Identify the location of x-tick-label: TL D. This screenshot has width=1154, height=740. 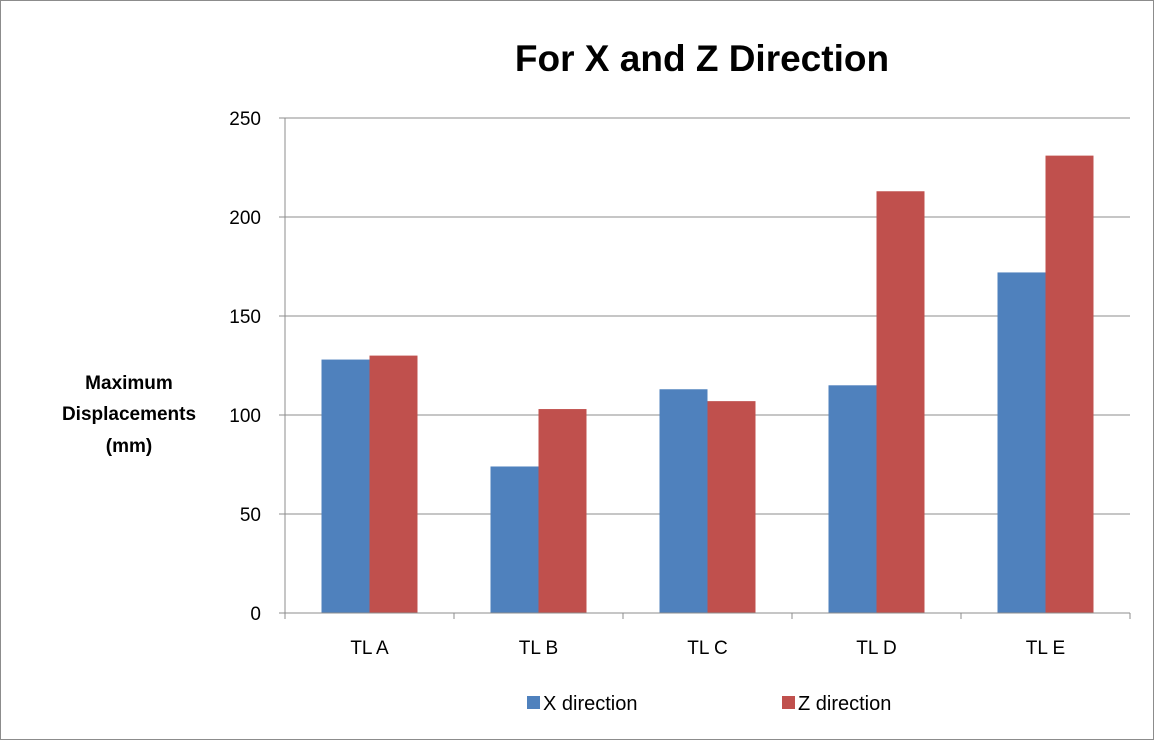
(876, 648).